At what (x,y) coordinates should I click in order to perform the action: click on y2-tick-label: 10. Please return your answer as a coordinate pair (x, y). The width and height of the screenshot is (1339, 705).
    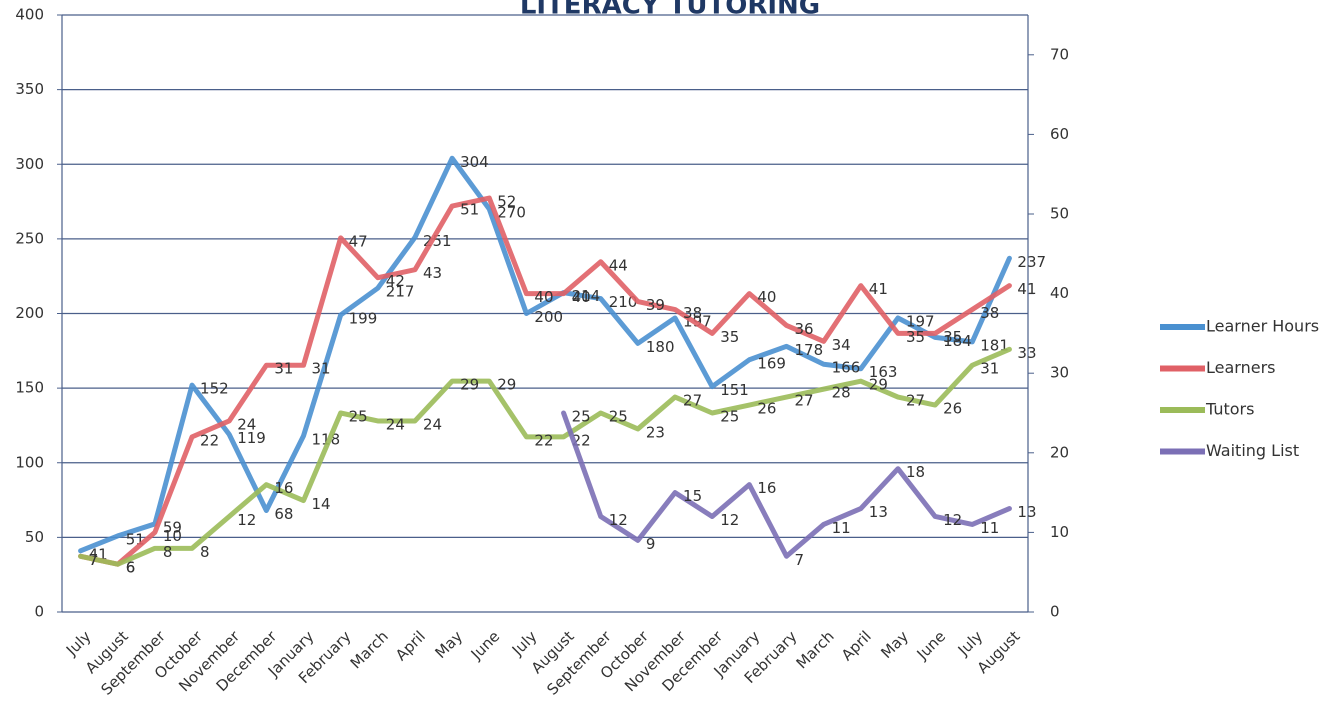
    Looking at the image, I should click on (1059, 532).